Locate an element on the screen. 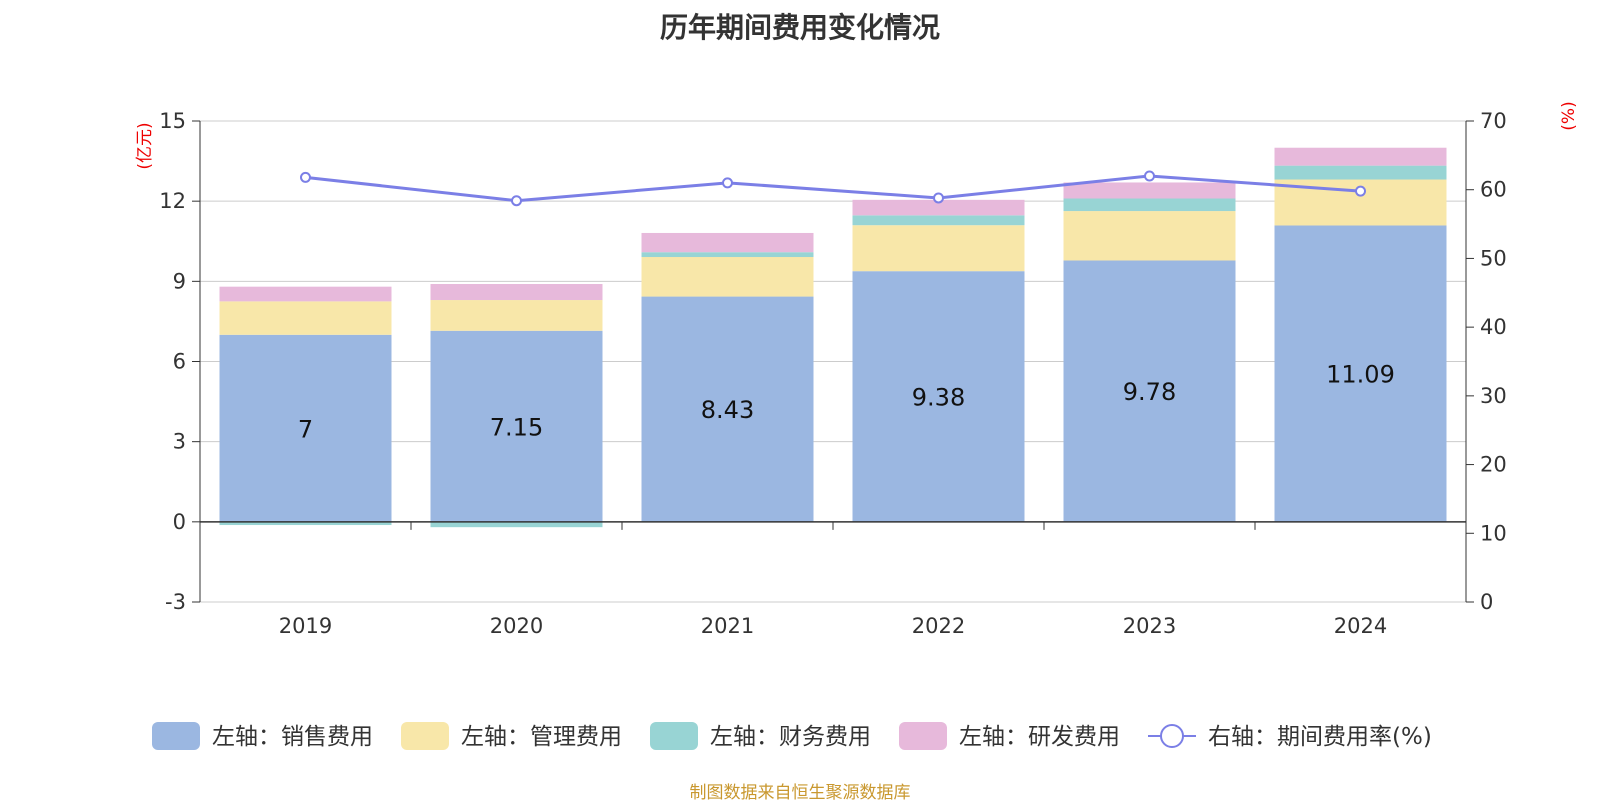 The image size is (1600, 803). bar-data-label: 7 is located at coordinates (305, 429).